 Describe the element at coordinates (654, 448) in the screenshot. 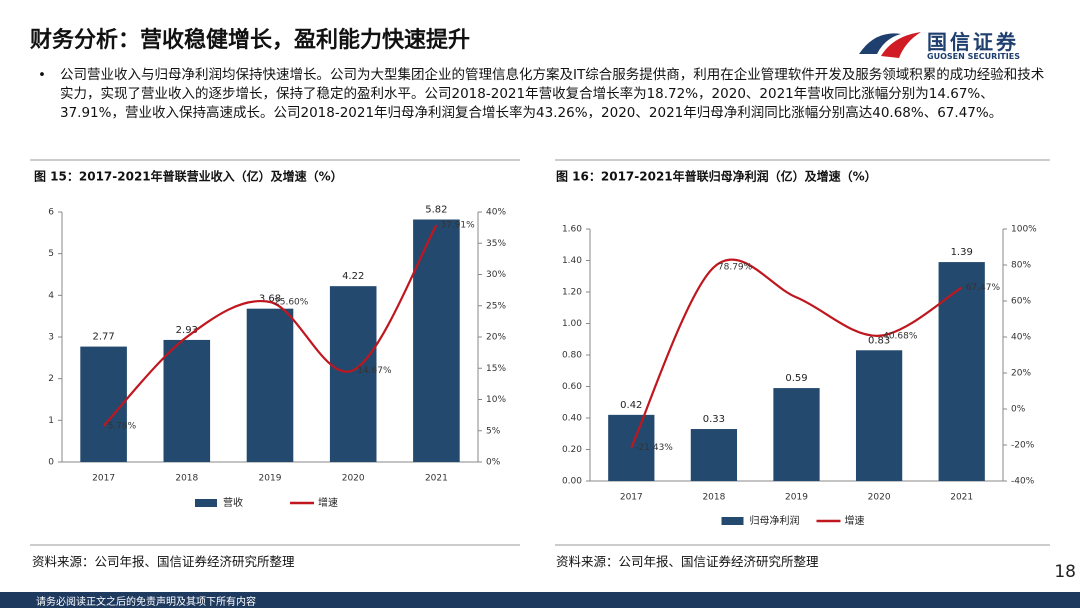

I see `line-value-label: -21.43%` at that location.